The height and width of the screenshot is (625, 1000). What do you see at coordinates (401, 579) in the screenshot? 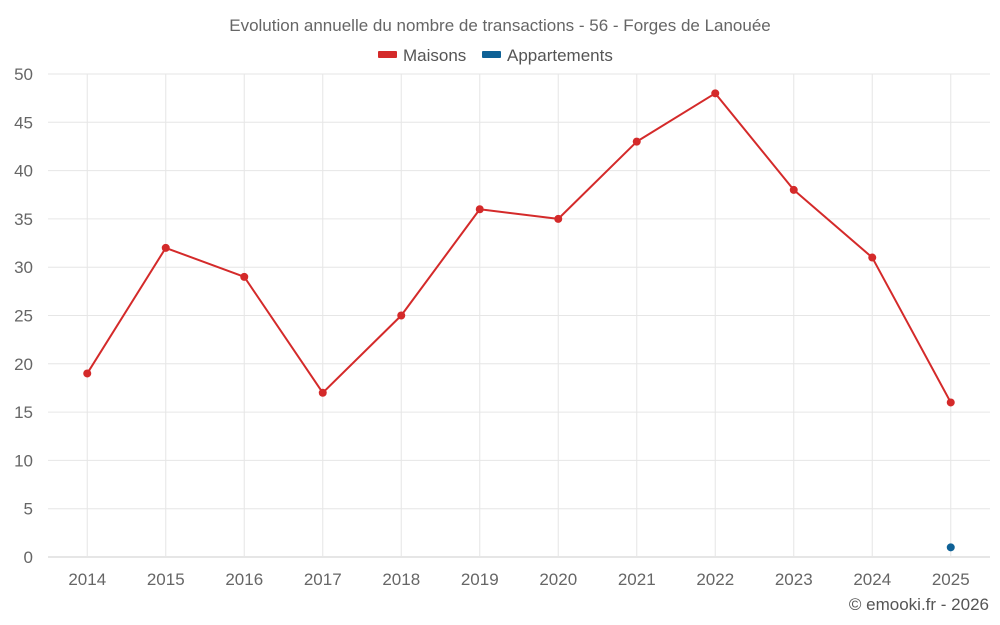
I see `x-tick-label: 2018` at bounding box center [401, 579].